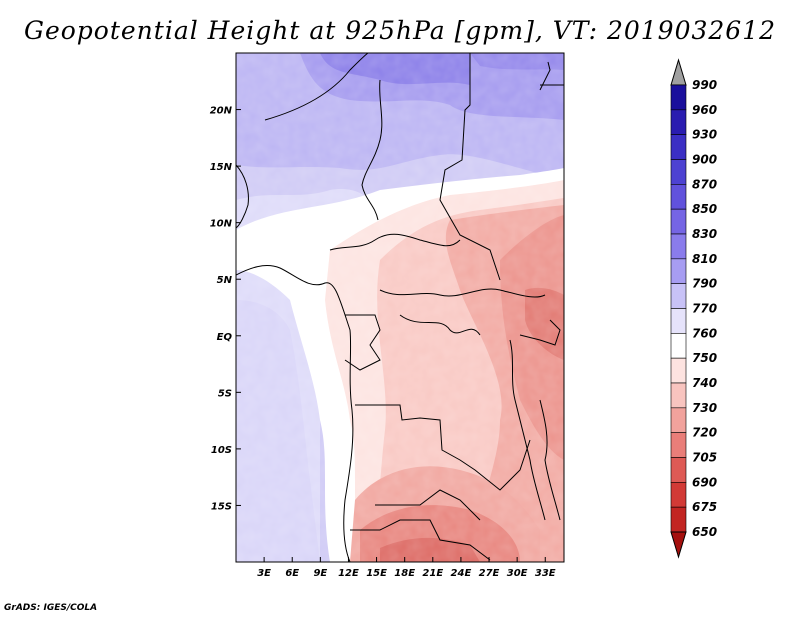  I want to click on lat-label: 15N, so click(221, 167).